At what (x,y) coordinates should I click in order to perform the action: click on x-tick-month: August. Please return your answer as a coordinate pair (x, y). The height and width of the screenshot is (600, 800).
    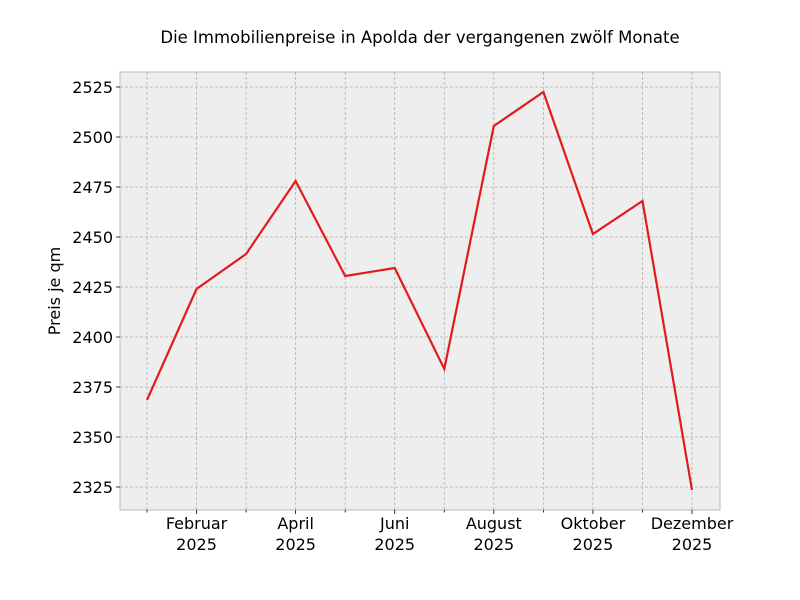
    Looking at the image, I should click on (494, 523).